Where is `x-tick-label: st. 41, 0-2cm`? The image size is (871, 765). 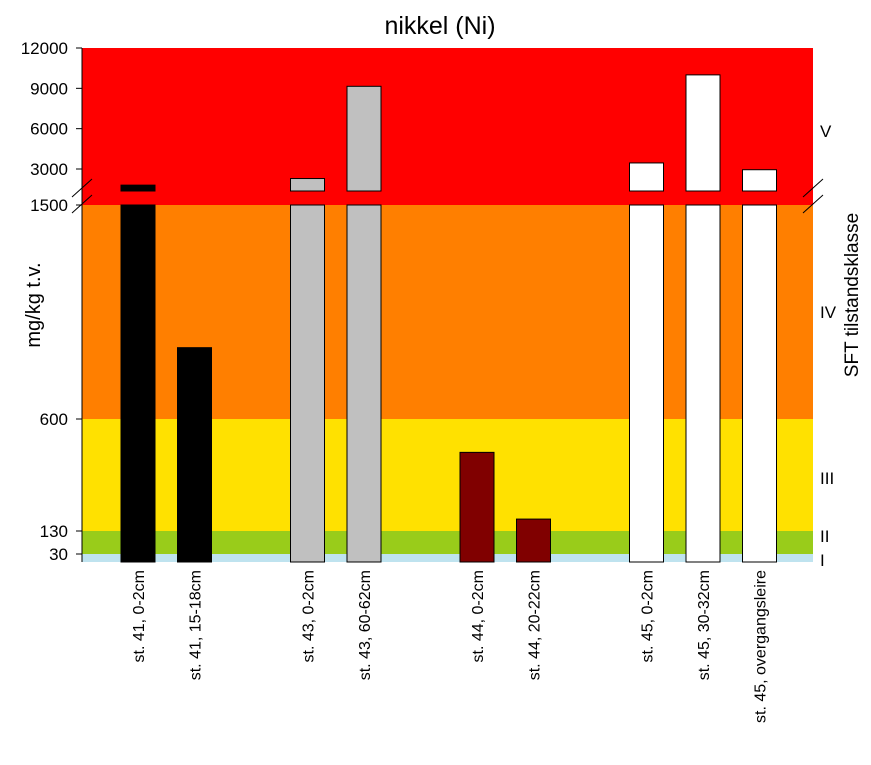
x-tick-label: st. 41, 0-2cm is located at coordinates (139, 616).